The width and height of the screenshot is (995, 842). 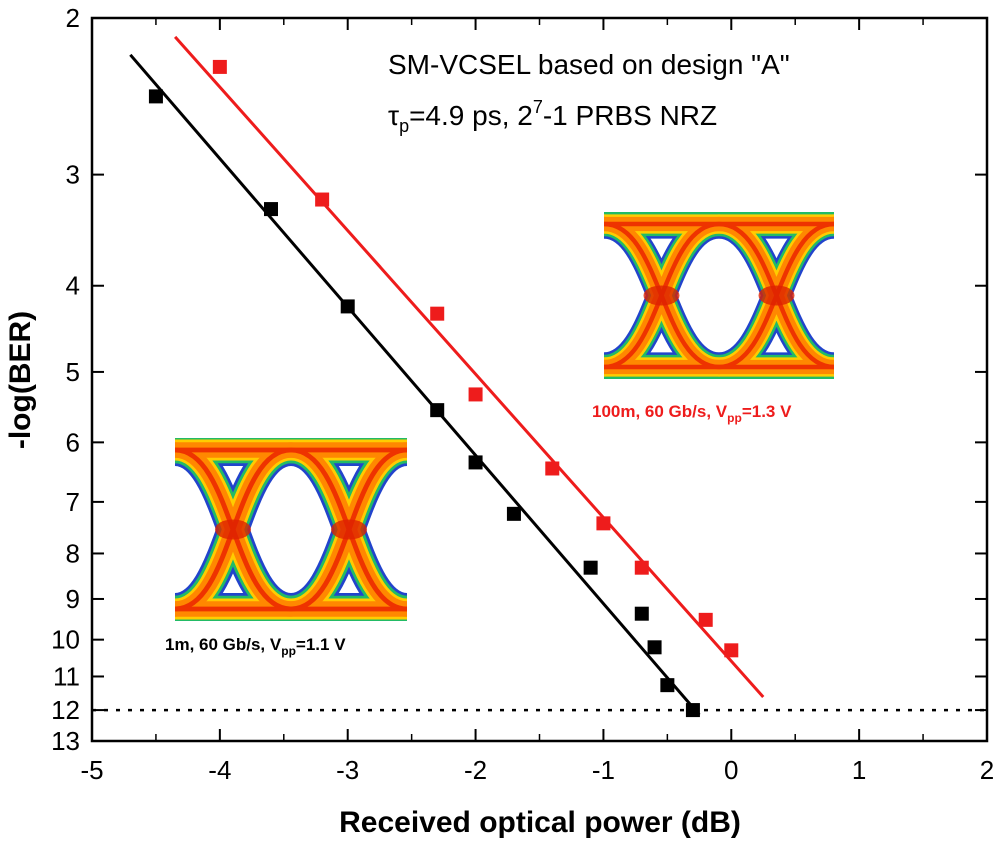 I want to click on x-tick-label: -4, so click(x=219, y=770).